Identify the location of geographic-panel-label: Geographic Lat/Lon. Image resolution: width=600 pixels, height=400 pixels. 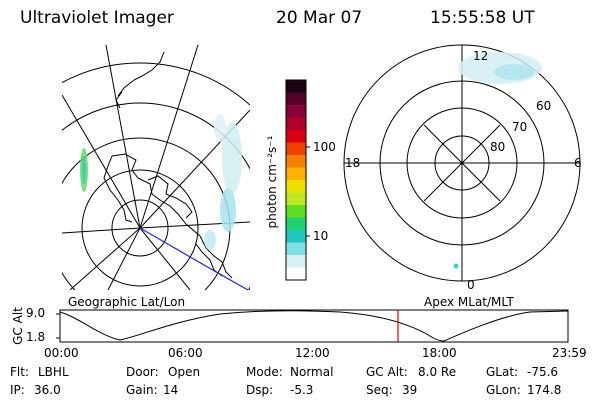
(127, 302).